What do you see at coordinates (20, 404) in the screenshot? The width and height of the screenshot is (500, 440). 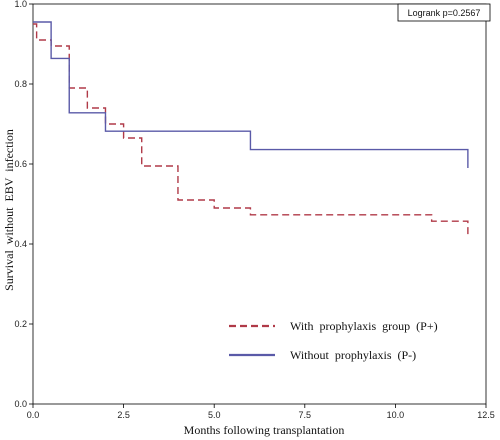 I see `y-tick-label: 0.0` at bounding box center [20, 404].